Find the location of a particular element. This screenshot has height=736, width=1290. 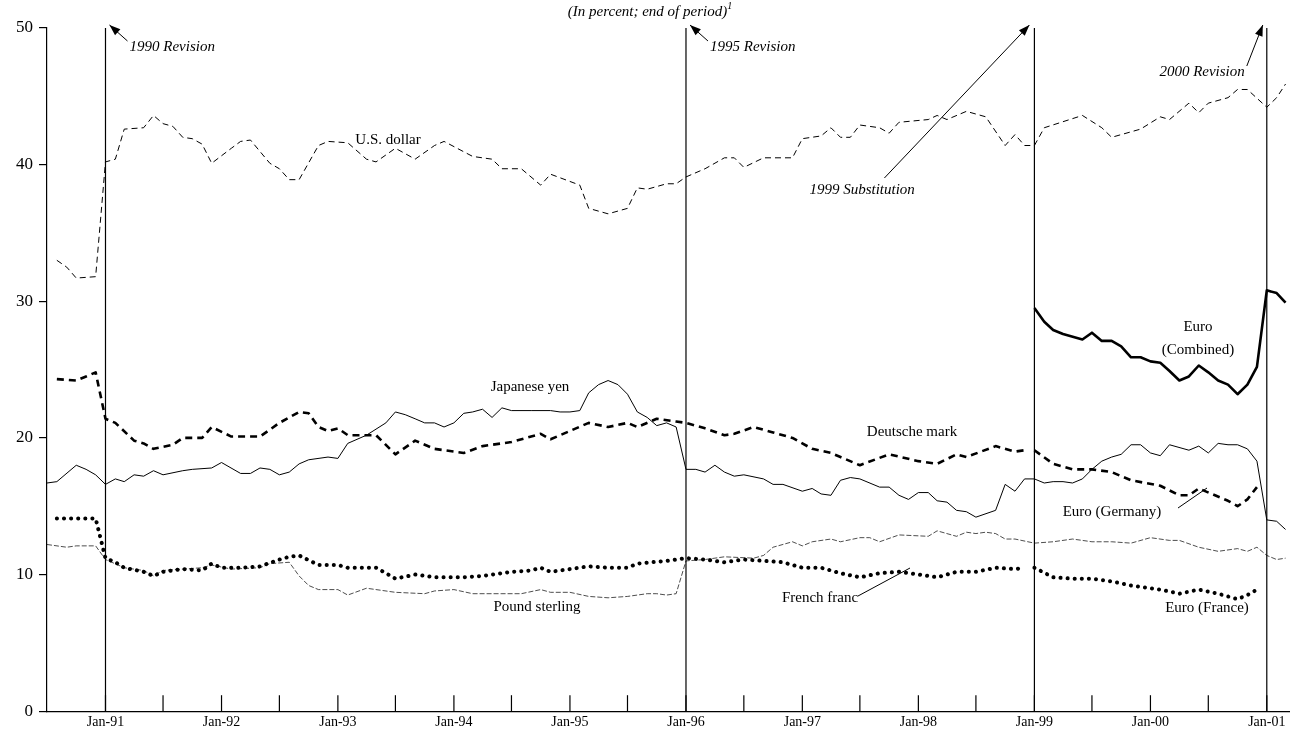

ref-line-label: 1999 Substitution is located at coordinates (862, 188).